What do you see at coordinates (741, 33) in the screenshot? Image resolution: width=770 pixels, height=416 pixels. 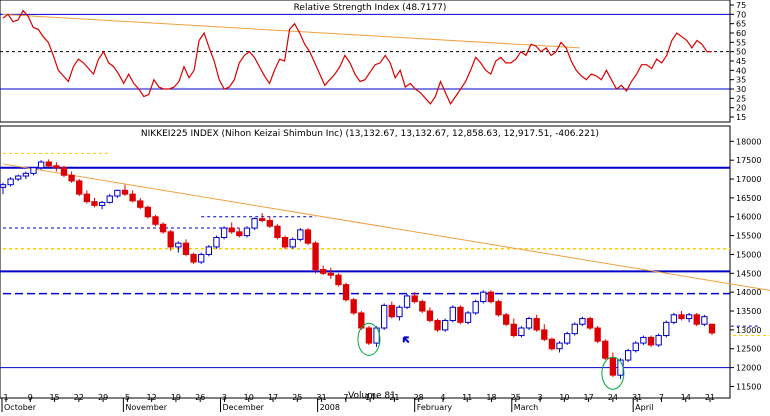 I see `rsi-y-tick-label: 60` at bounding box center [741, 33].